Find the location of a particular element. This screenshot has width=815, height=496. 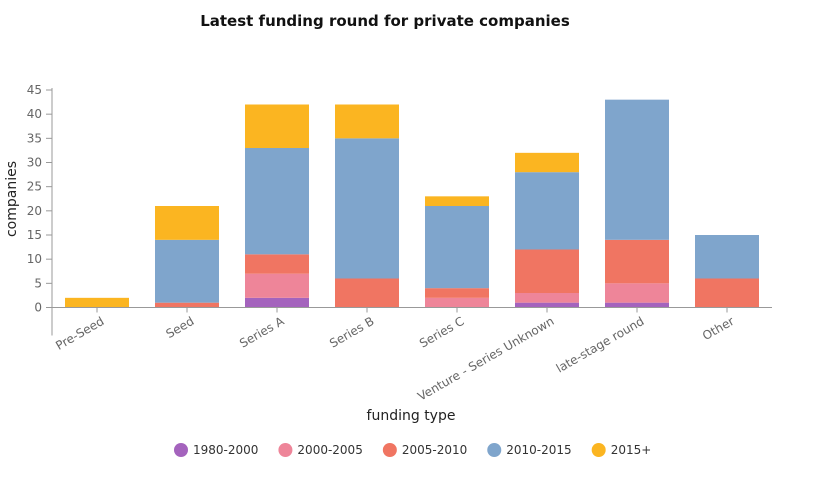

y-tick-label: 45 is located at coordinates (34, 90).